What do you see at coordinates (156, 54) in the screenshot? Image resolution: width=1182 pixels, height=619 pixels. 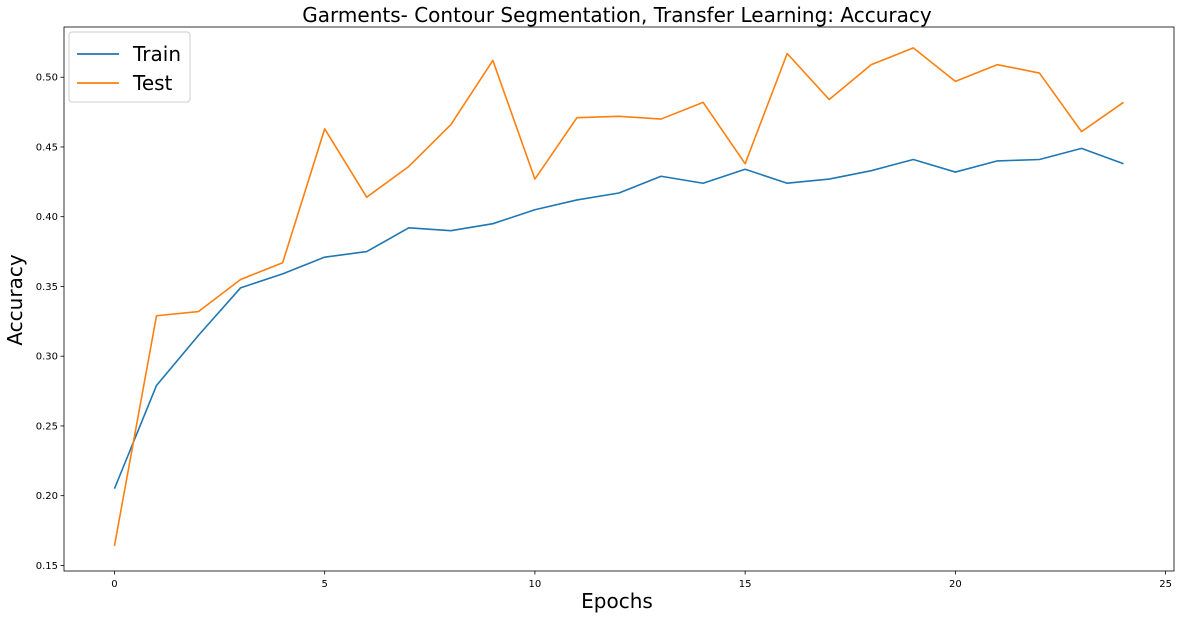 I see `legend-label-train: Train` at bounding box center [156, 54].